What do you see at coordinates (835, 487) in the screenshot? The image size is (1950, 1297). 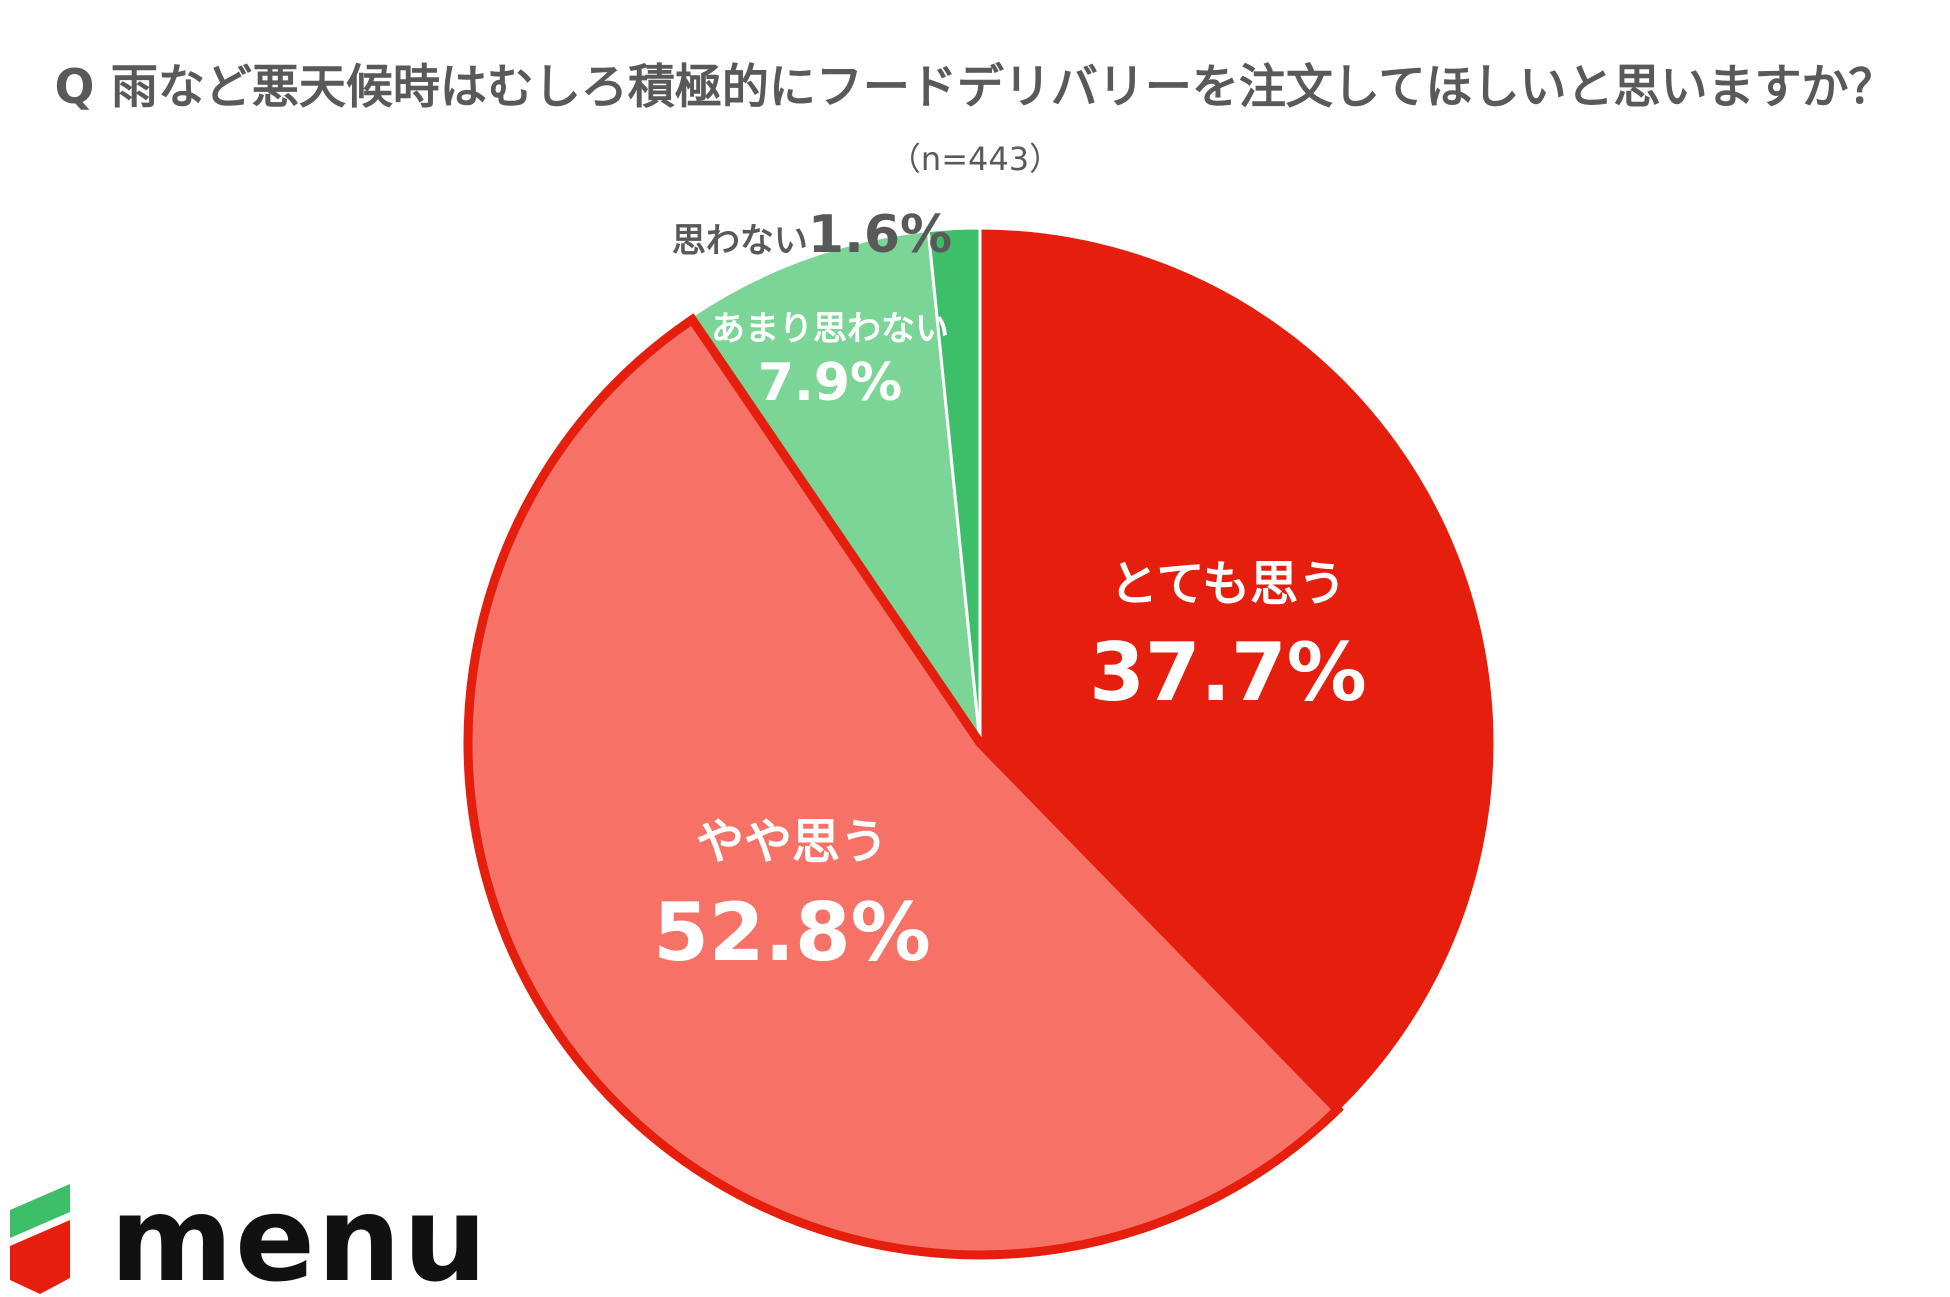 I see `pie-slice-not-much` at bounding box center [835, 487].